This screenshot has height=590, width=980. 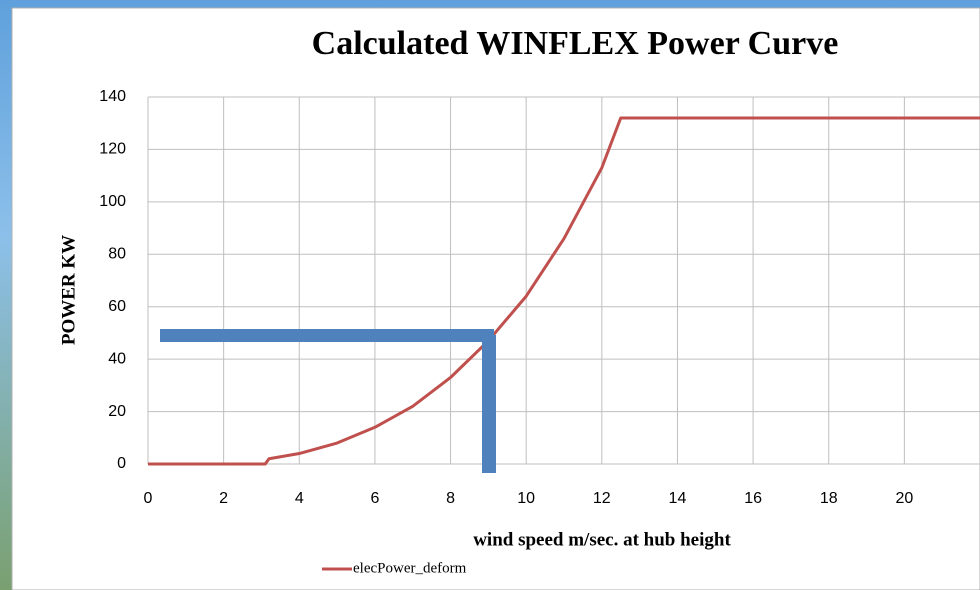 I want to click on legend-label: elecPower_deform, so click(x=410, y=568).